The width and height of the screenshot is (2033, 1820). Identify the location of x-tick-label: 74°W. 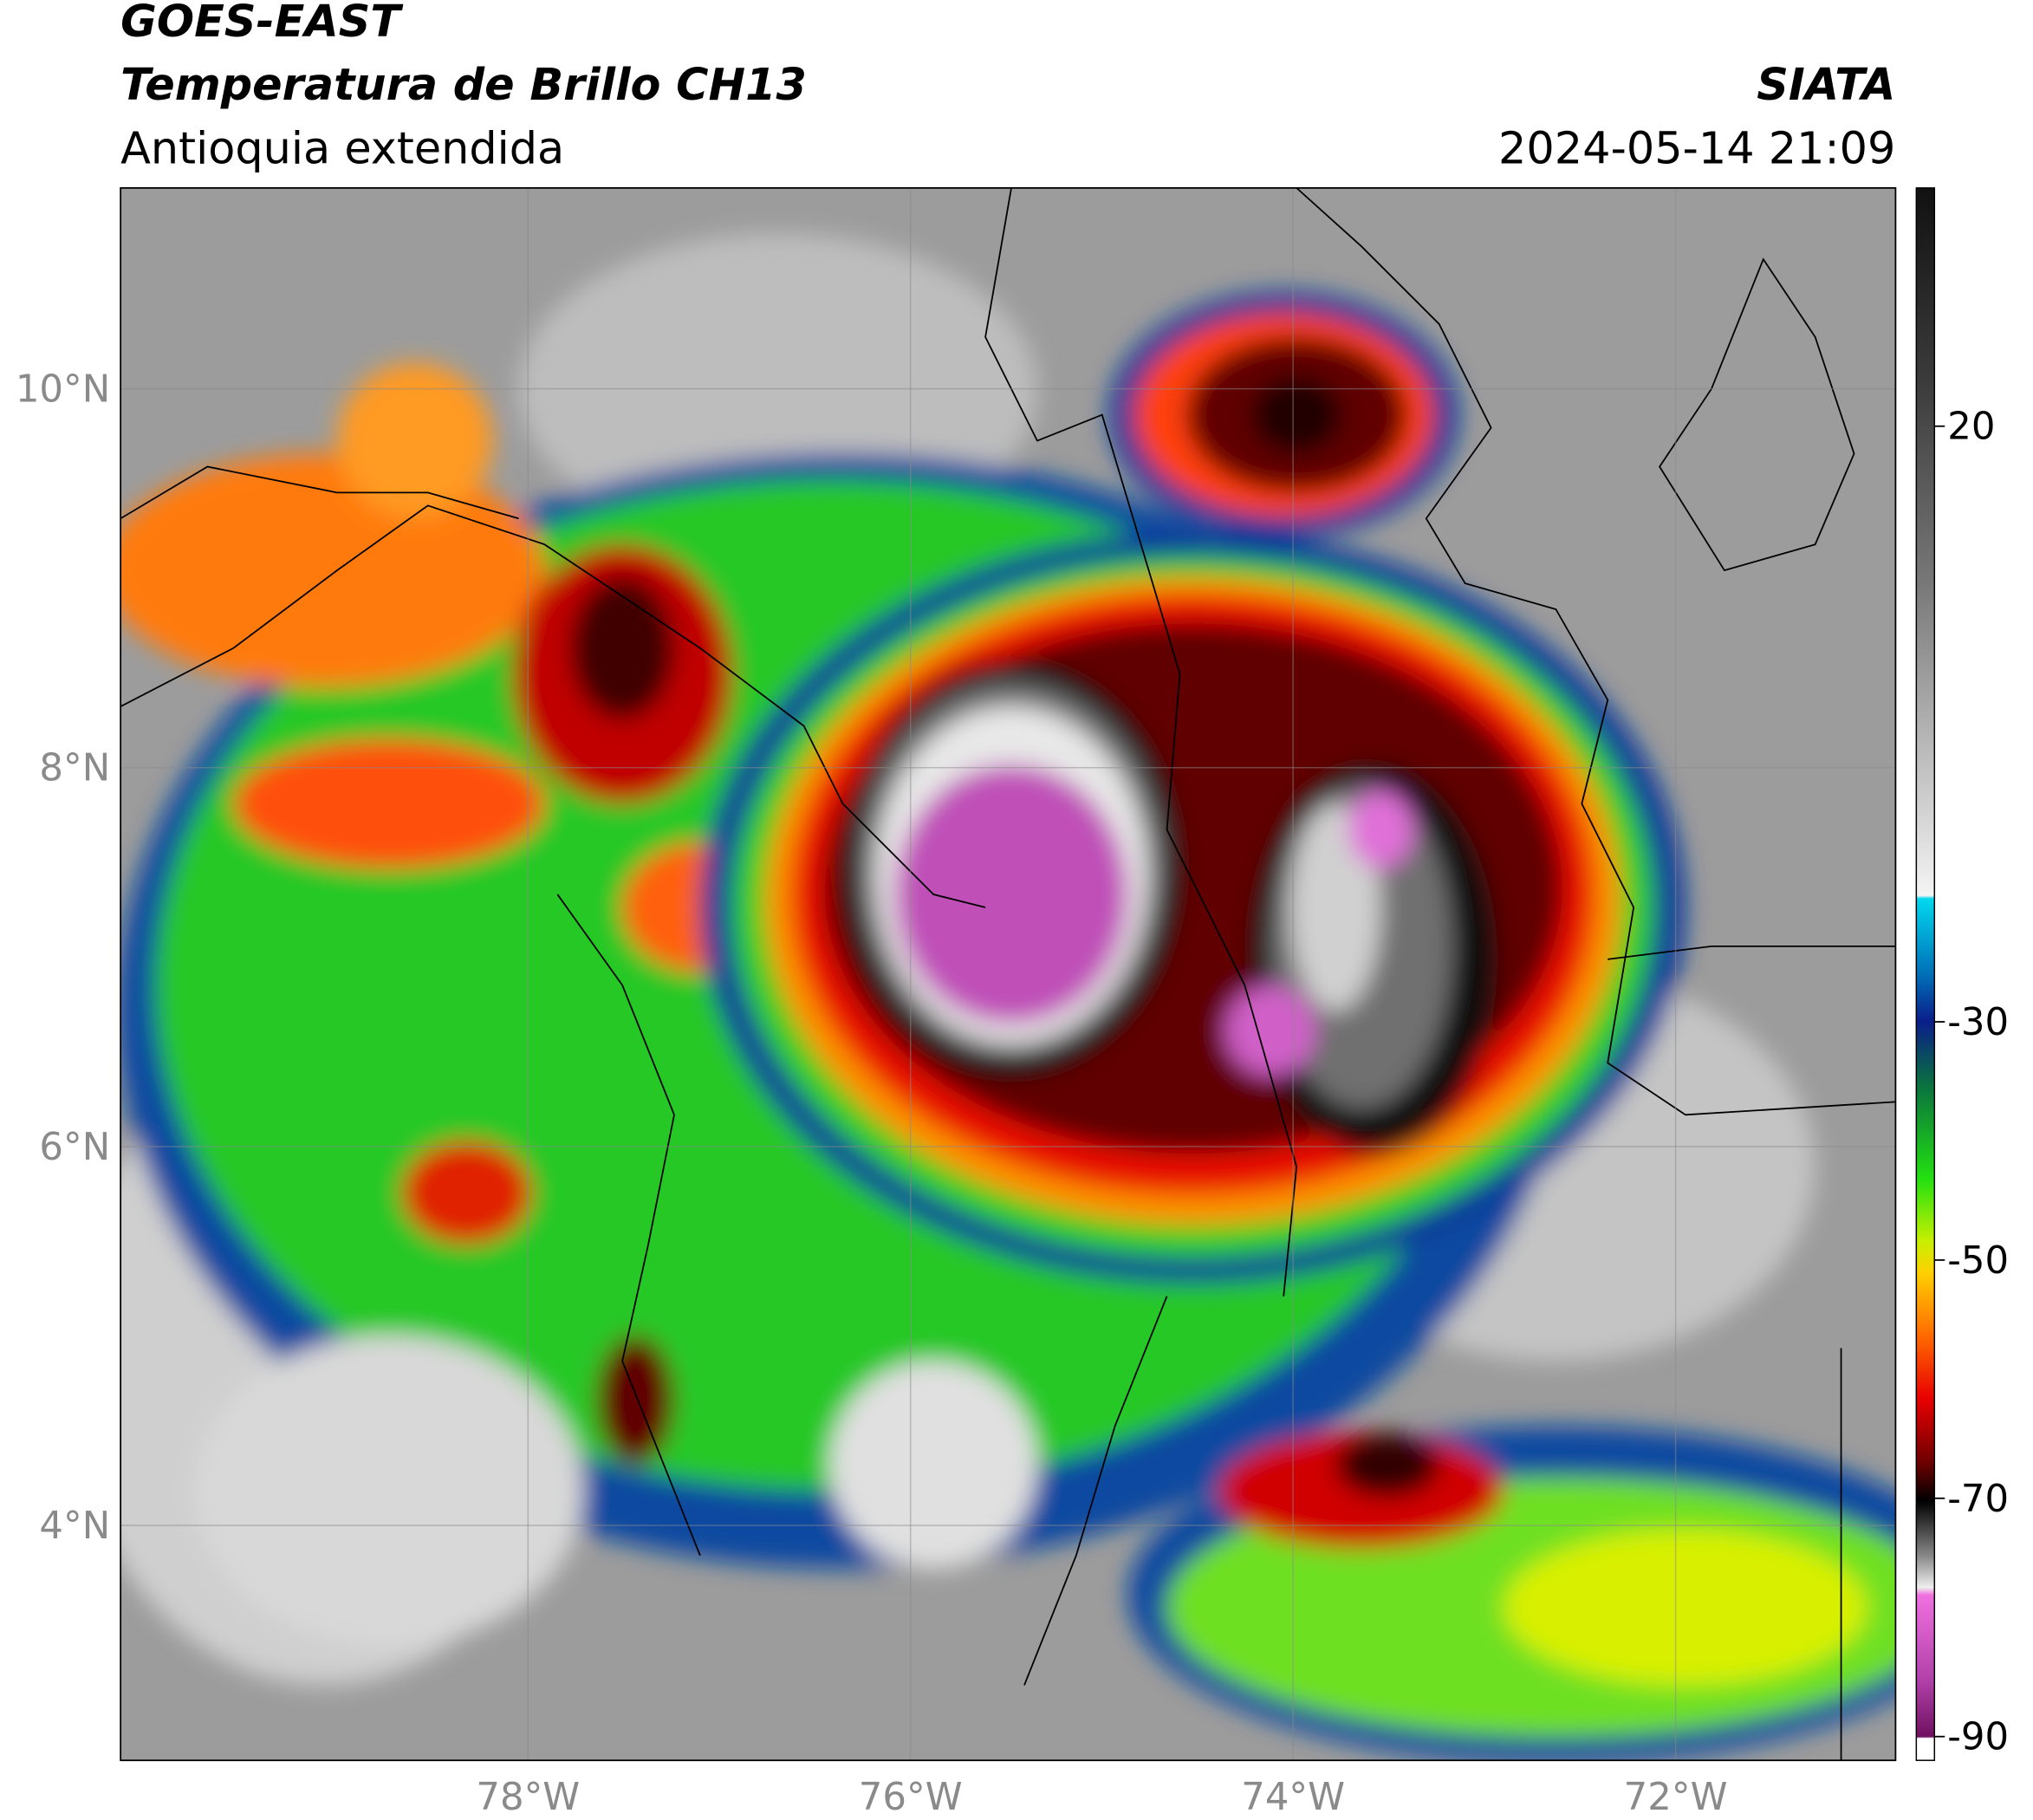
(1293, 1797).